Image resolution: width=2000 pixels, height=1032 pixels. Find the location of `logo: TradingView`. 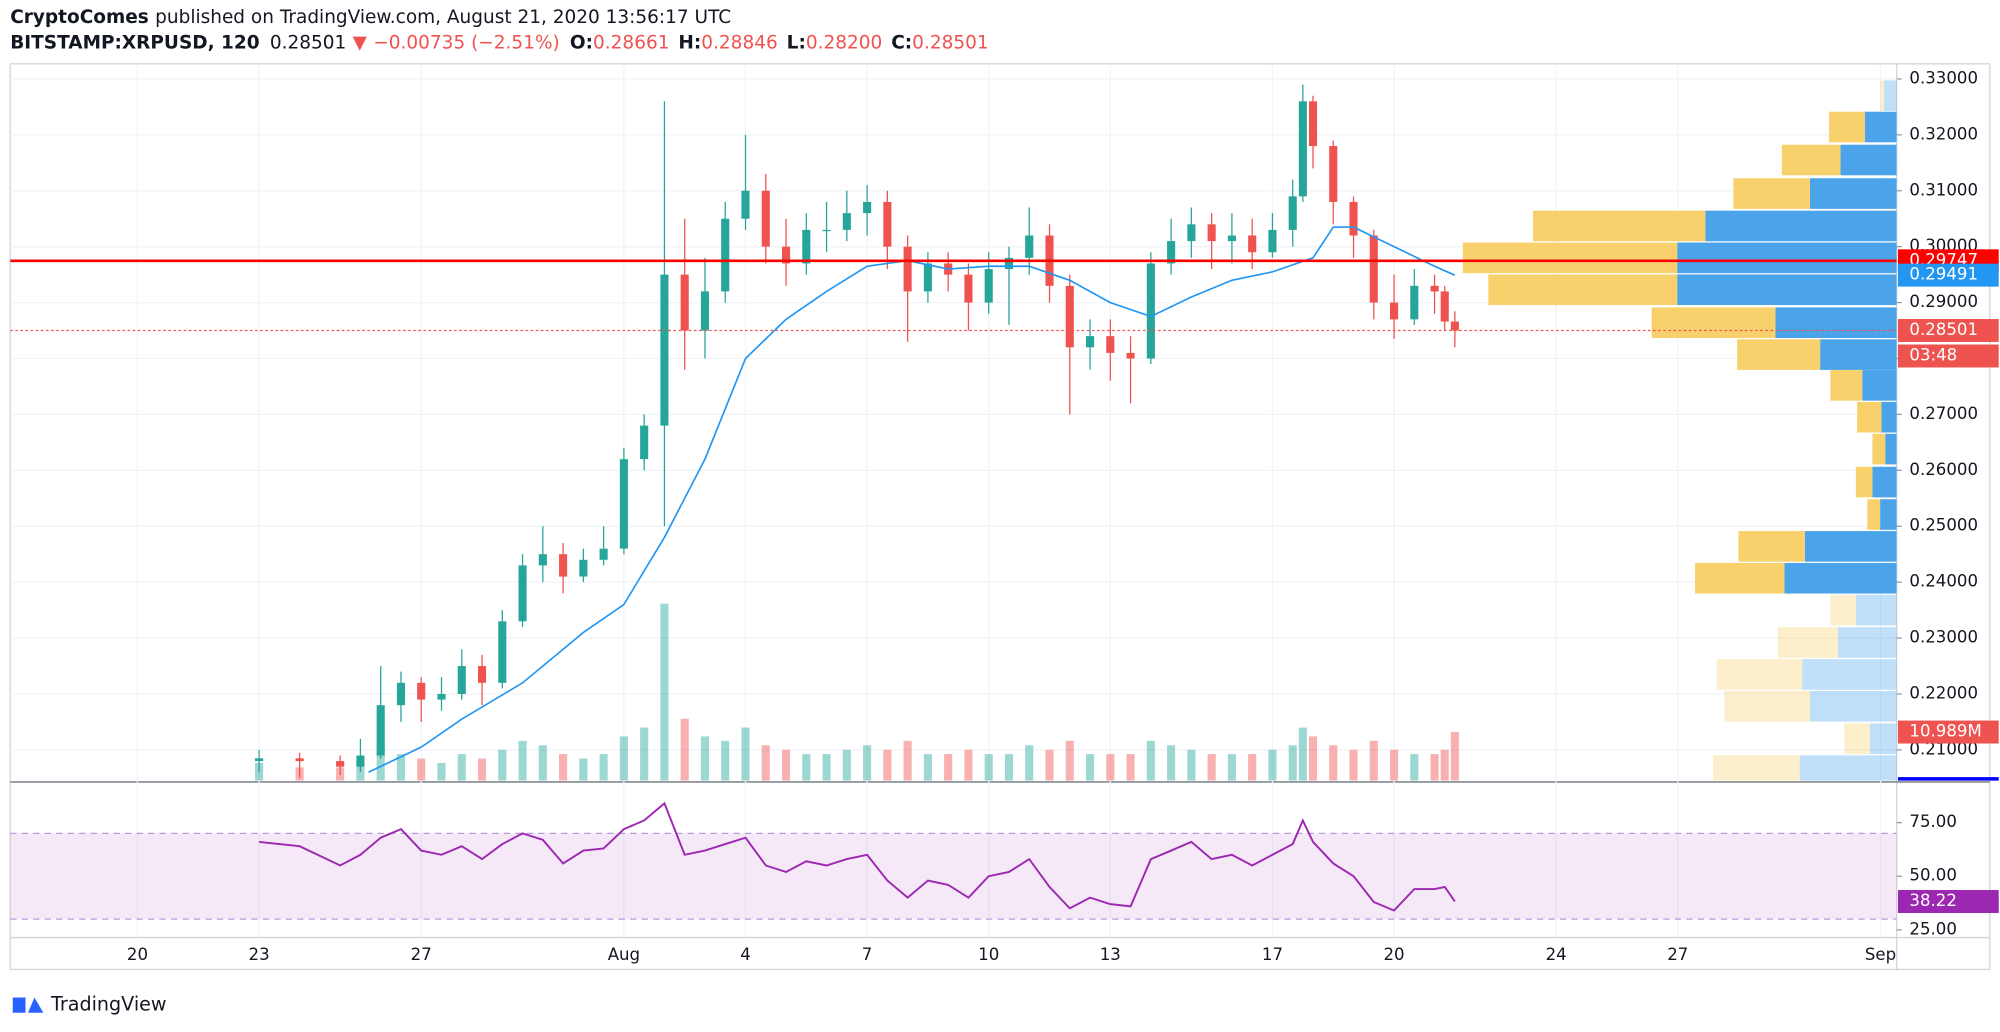

logo: TradingView is located at coordinates (89, 1004).